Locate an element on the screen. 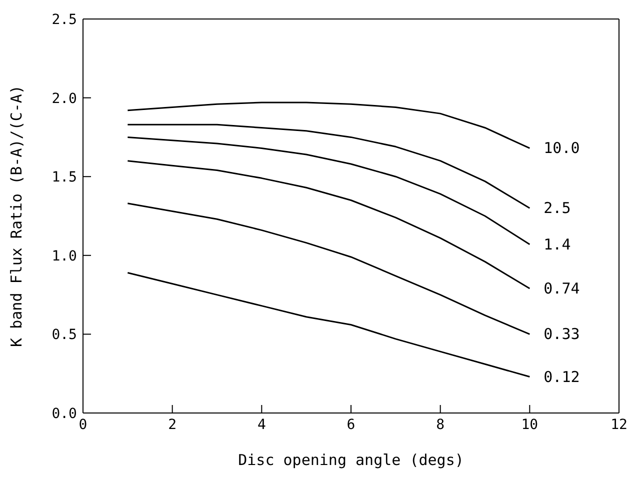  series-label: 0.12 is located at coordinates (562, 377).